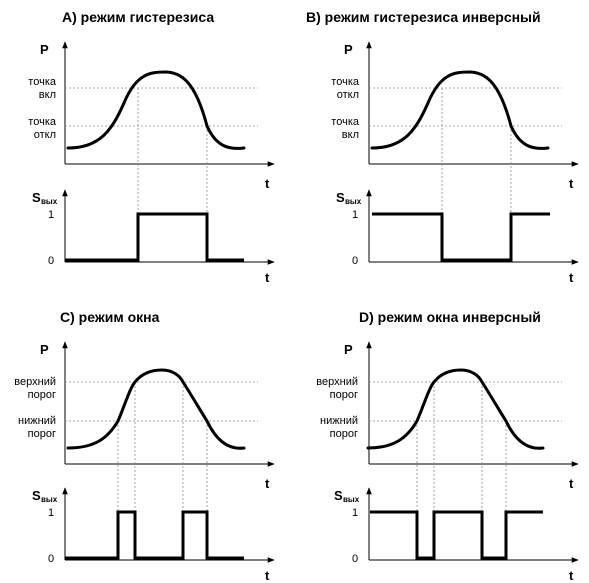 The height and width of the screenshot is (583, 589). Describe the element at coordinates (348, 95) in the screenshot. I see `upper-threshold-label-line2: откл` at that location.